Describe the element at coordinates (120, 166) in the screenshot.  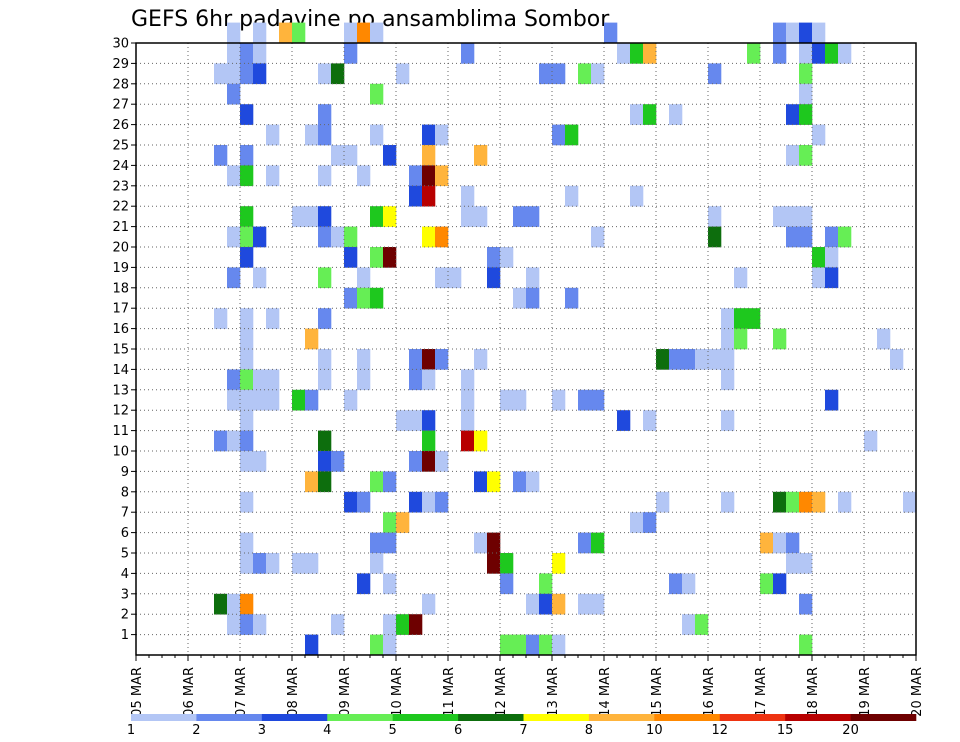
I see `y-tick-label: 24` at that location.